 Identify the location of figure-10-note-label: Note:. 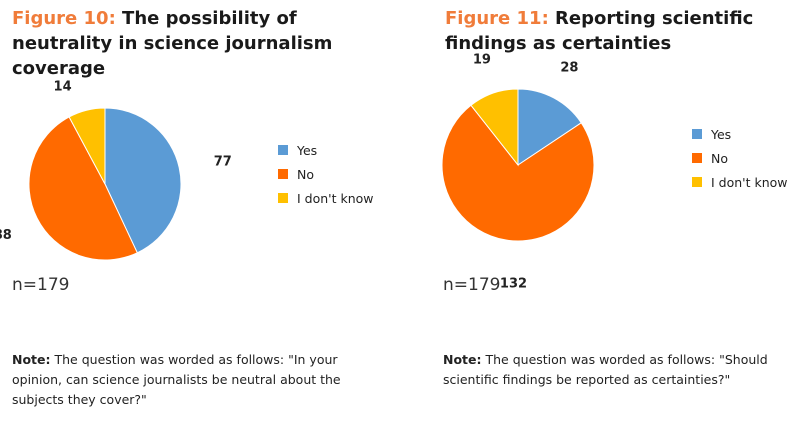
(31, 359).